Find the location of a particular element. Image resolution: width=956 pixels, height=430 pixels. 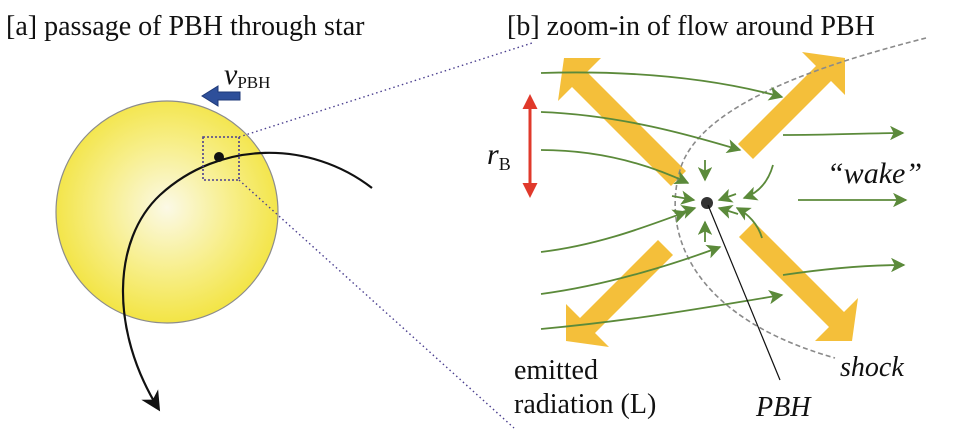

radiation-arrow-upper-left is located at coordinates (622, 122).